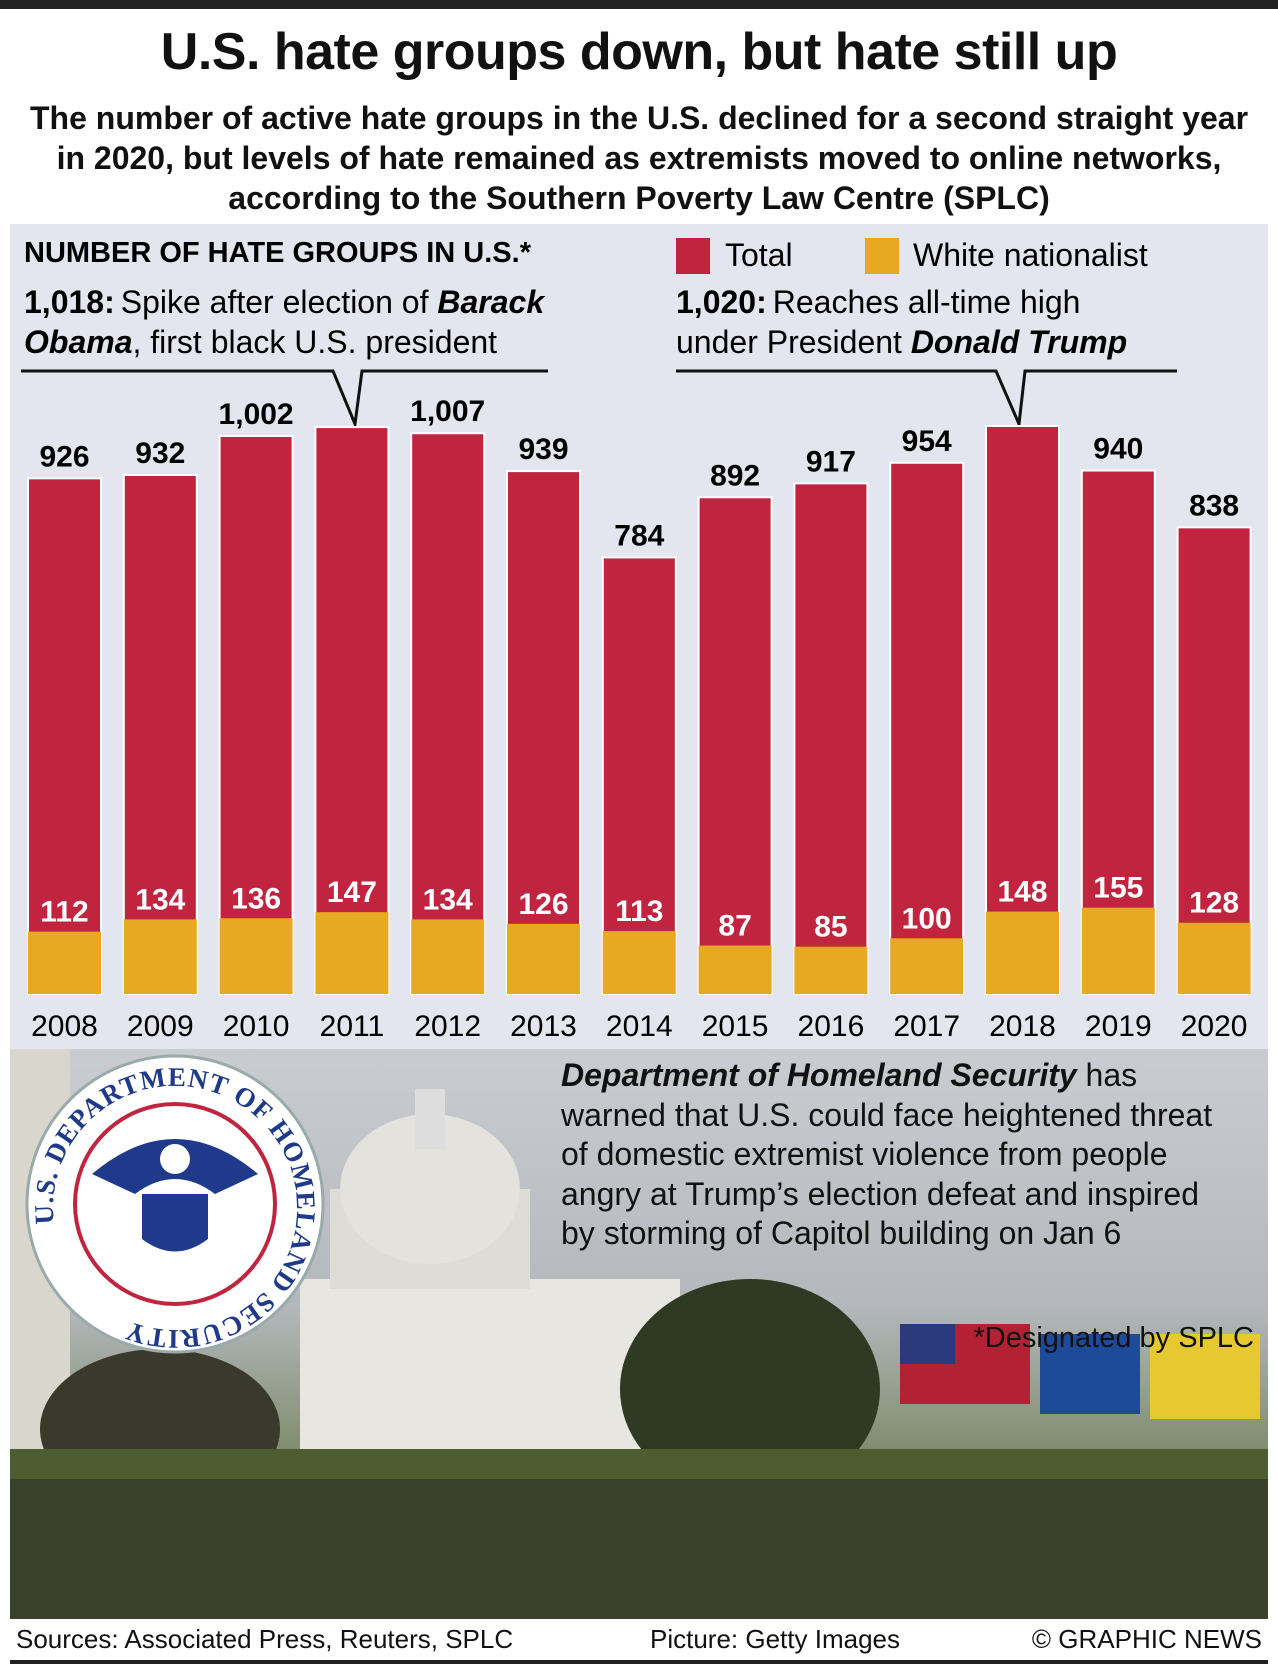 Image resolution: width=1278 pixels, height=1667 pixels. I want to click on x-tick-label-2012: 2012, so click(447, 1026).